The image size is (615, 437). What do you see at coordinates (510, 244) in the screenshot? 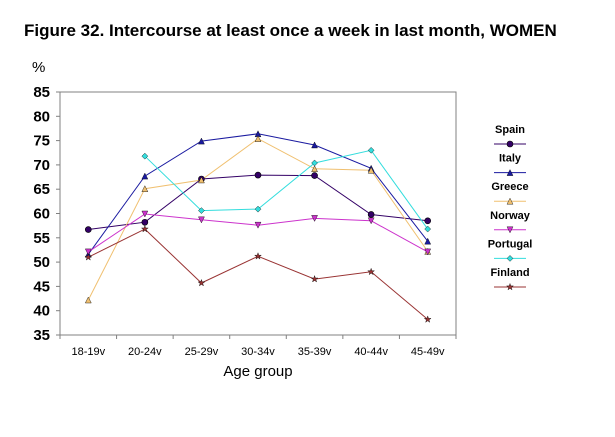
I see `legend-label-portugal: Portugal` at bounding box center [510, 244].